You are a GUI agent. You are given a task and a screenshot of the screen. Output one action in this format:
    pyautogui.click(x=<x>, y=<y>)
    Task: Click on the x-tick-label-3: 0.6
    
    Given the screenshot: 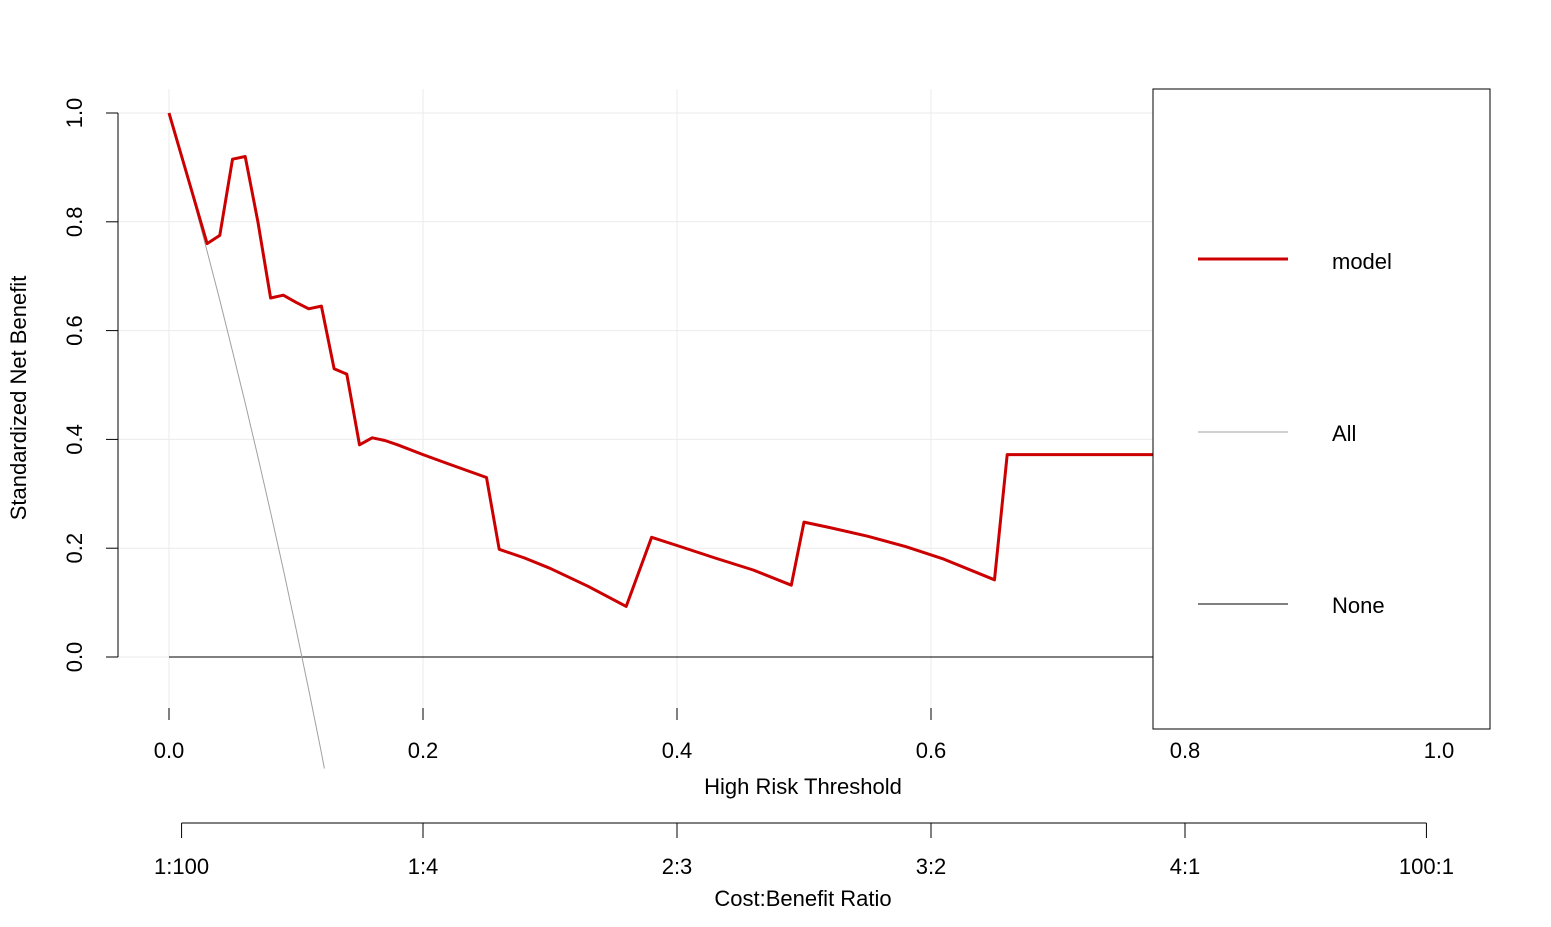 What is the action you would take?
    pyautogui.click(x=931, y=750)
    